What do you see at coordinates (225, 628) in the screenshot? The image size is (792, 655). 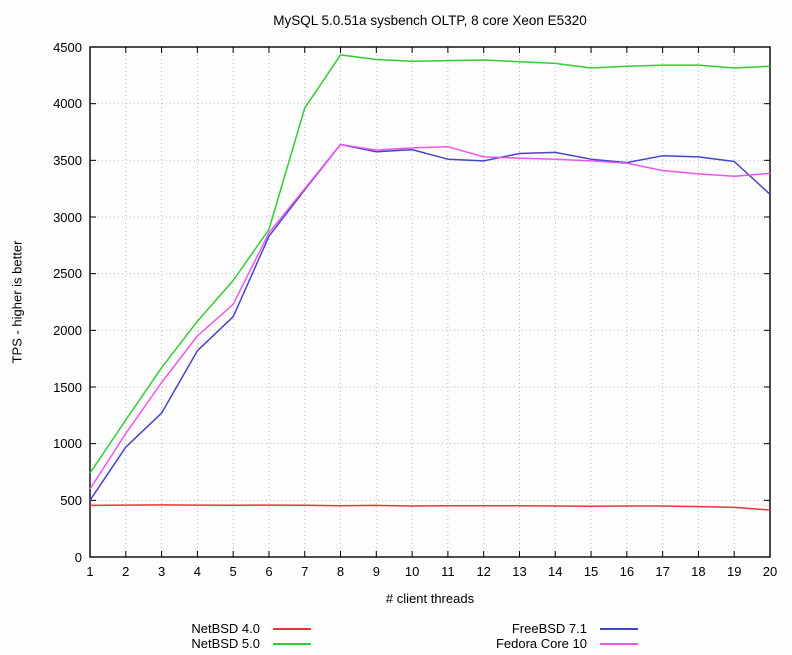 I see `legend-label-netbsd-4-0: NetBSD 4.0` at bounding box center [225, 628].